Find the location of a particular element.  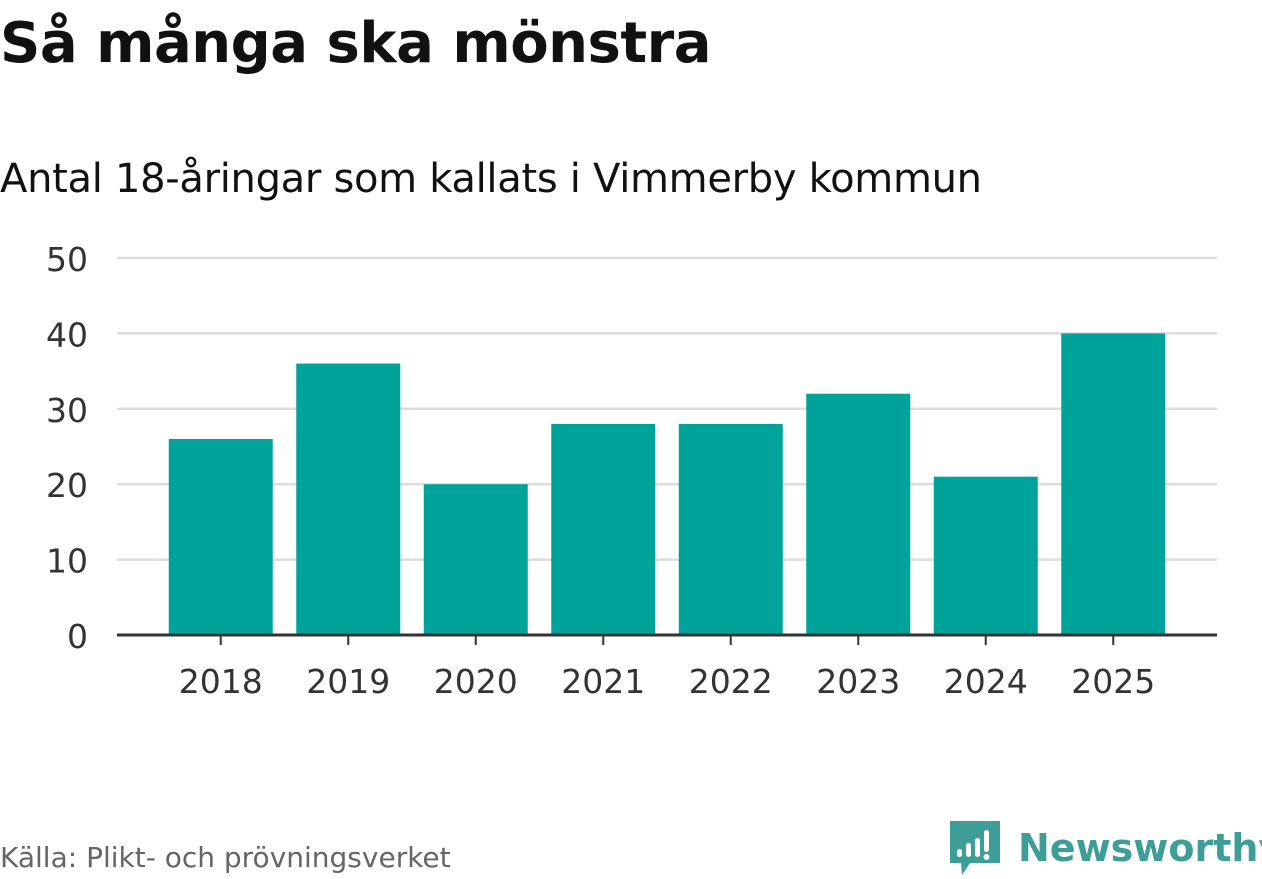

y-tick-label: 30 is located at coordinates (67, 410).